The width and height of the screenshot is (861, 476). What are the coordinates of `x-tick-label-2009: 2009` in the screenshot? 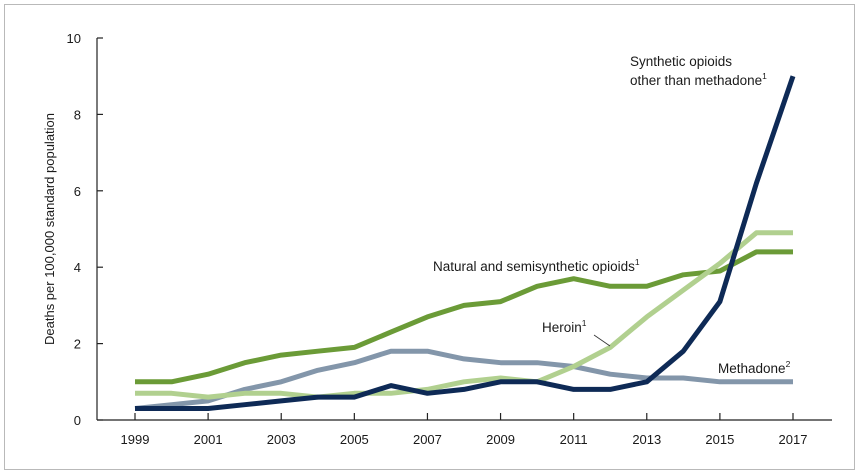 It's located at (500, 439).